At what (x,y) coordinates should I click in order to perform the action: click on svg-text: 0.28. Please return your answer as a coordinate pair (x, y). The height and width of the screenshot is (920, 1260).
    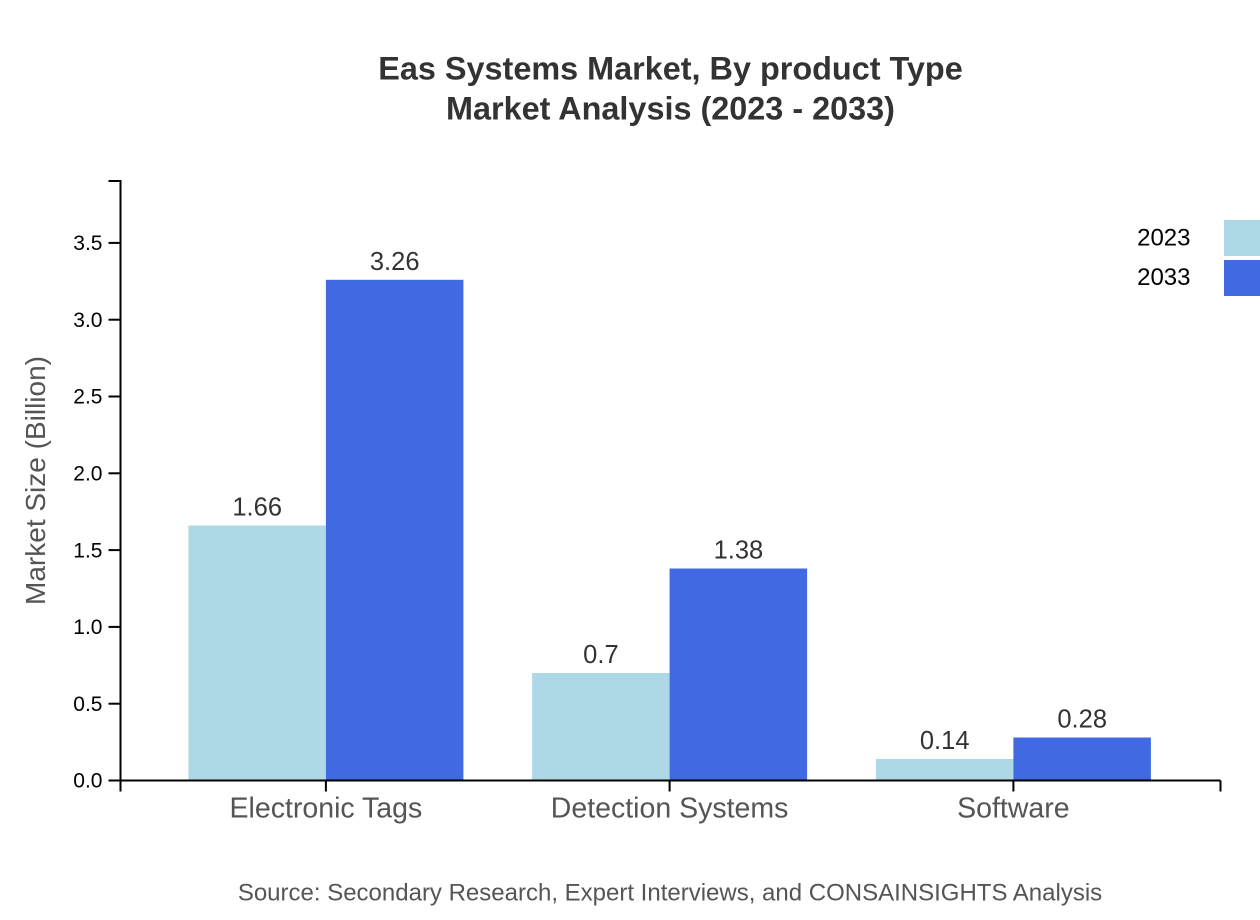
    Looking at the image, I should click on (1082, 720).